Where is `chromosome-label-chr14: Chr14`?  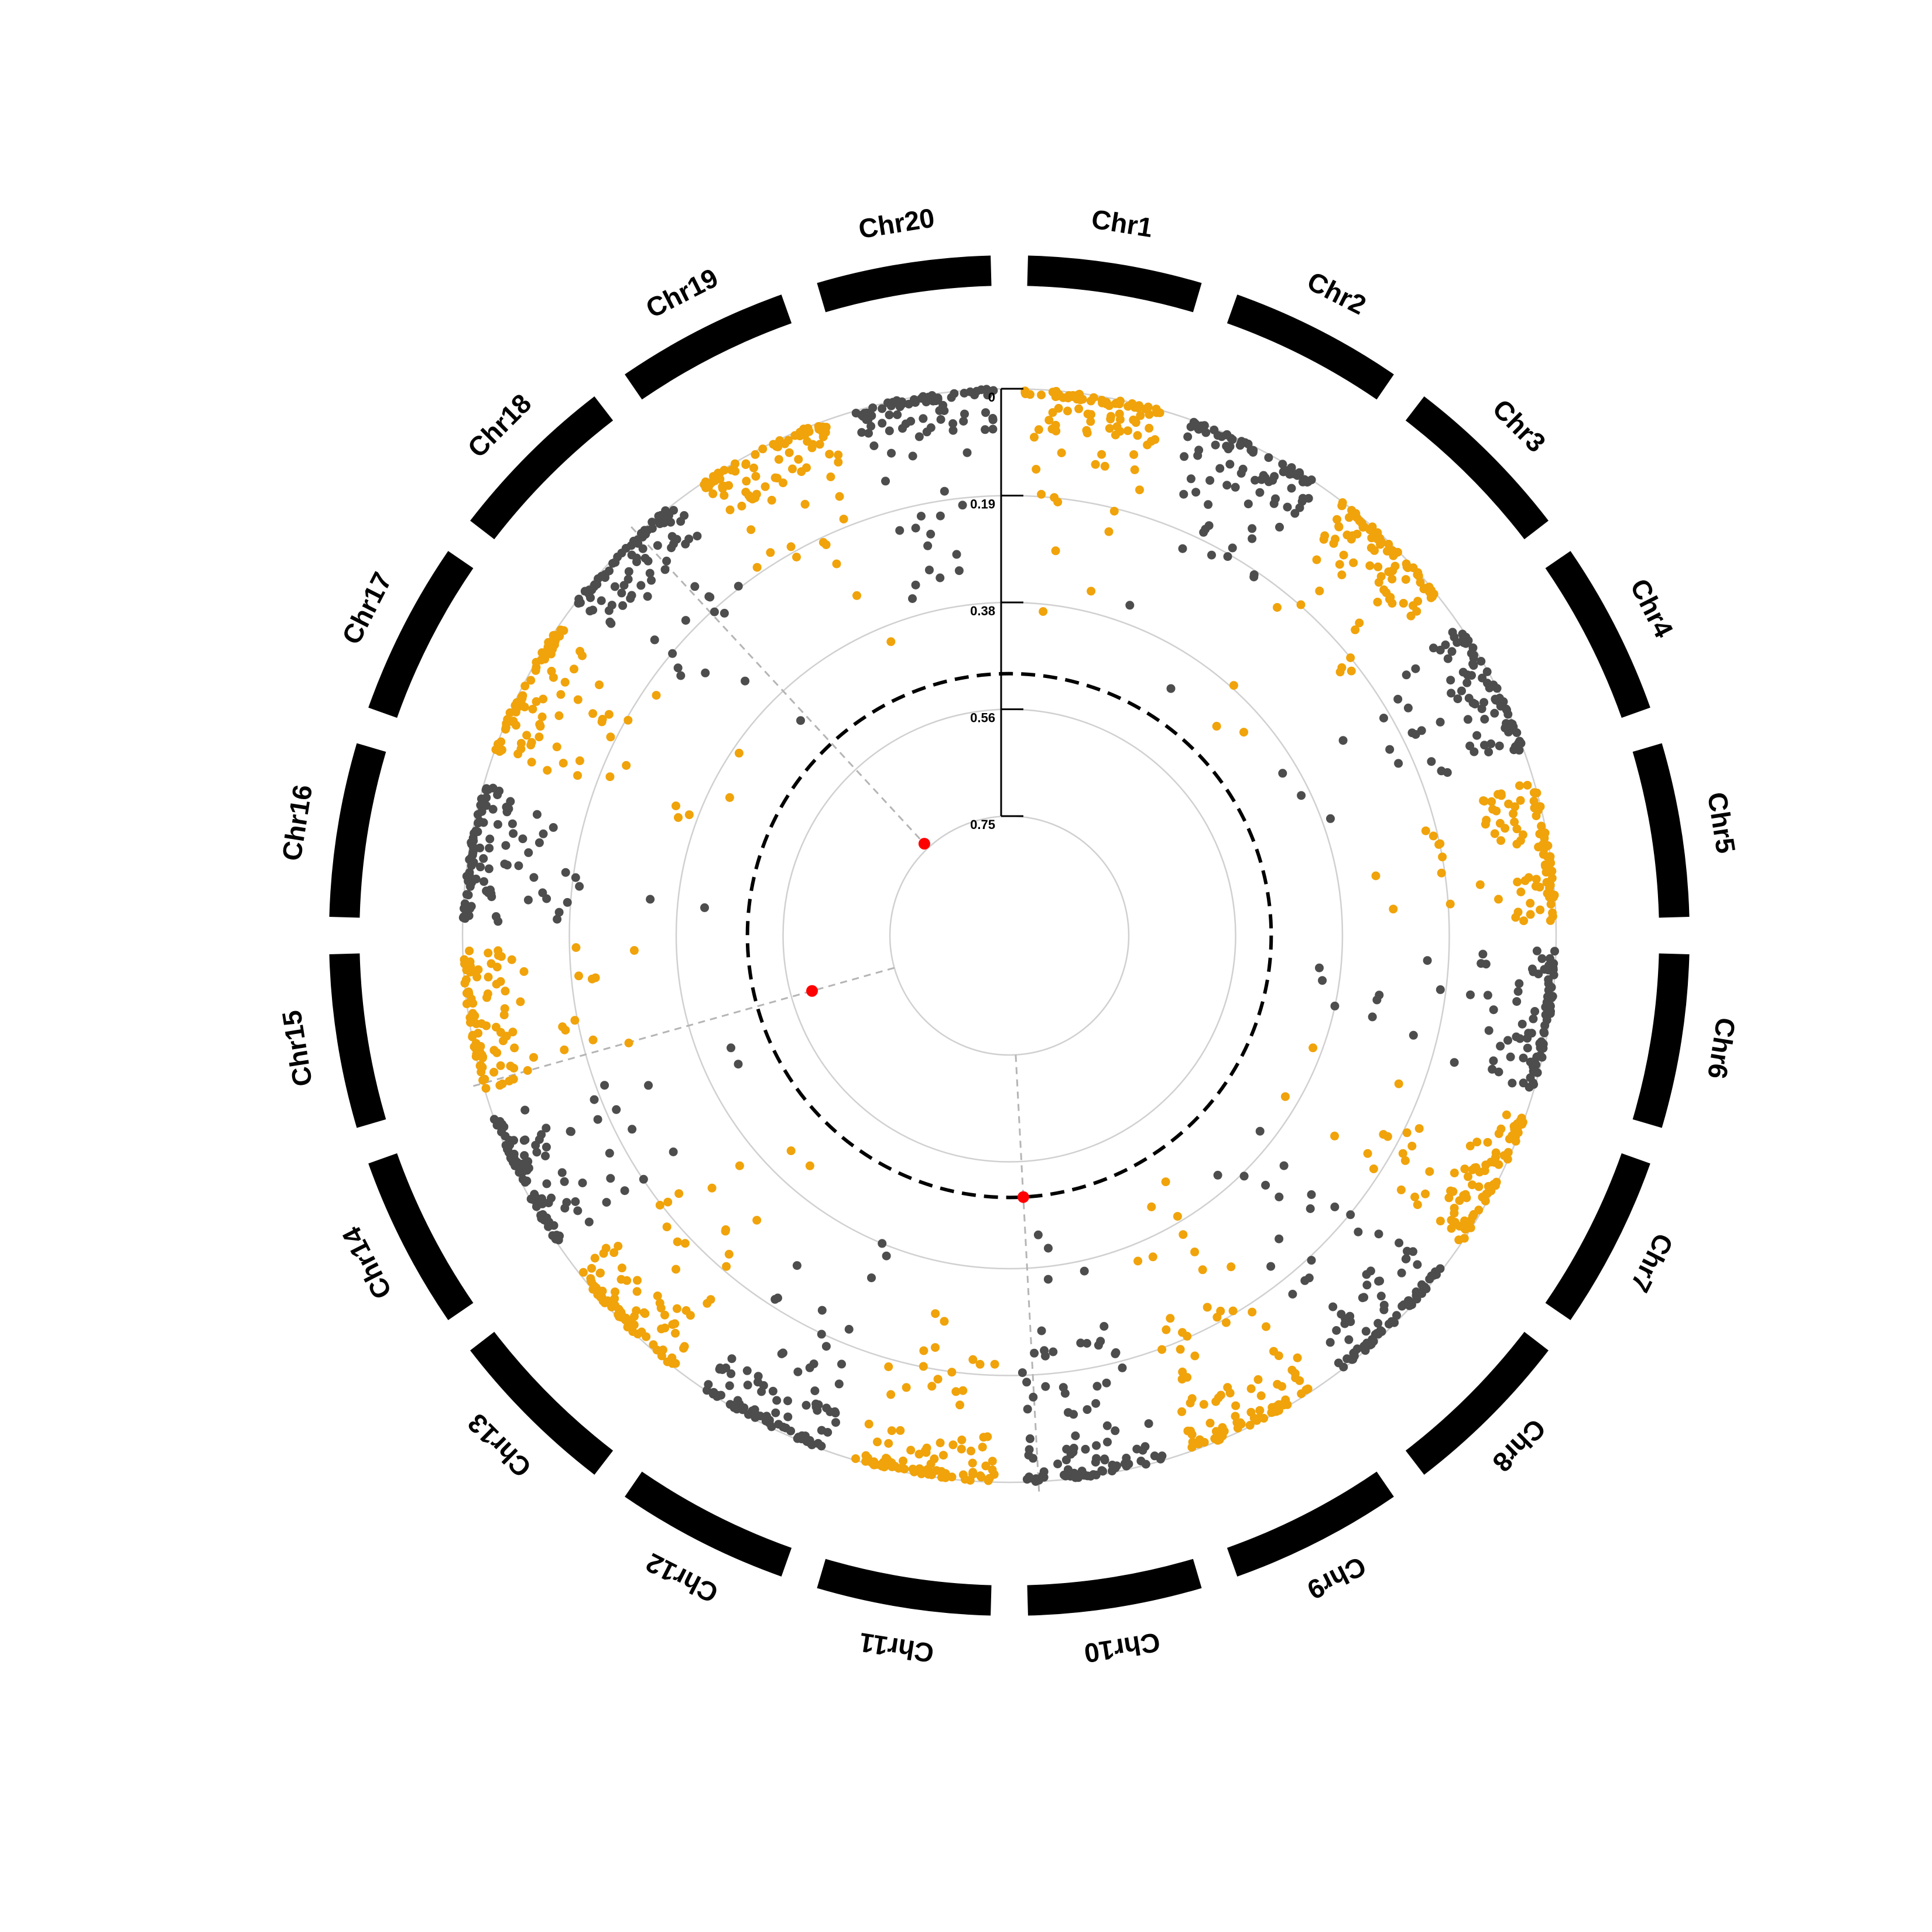
chromosome-label-chr14: Chr14 is located at coordinates (366, 1263).